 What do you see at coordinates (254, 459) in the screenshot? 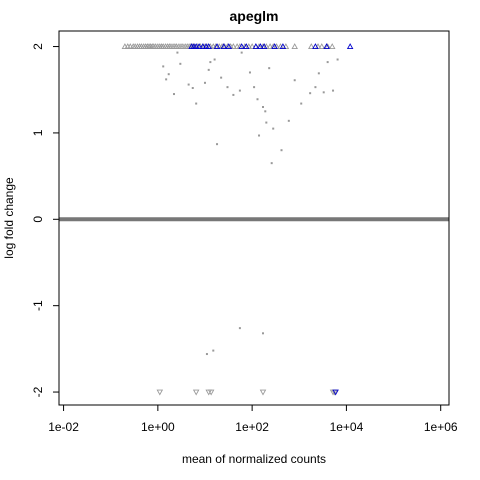
I see `x-axis-label: mean of normalized counts` at bounding box center [254, 459].